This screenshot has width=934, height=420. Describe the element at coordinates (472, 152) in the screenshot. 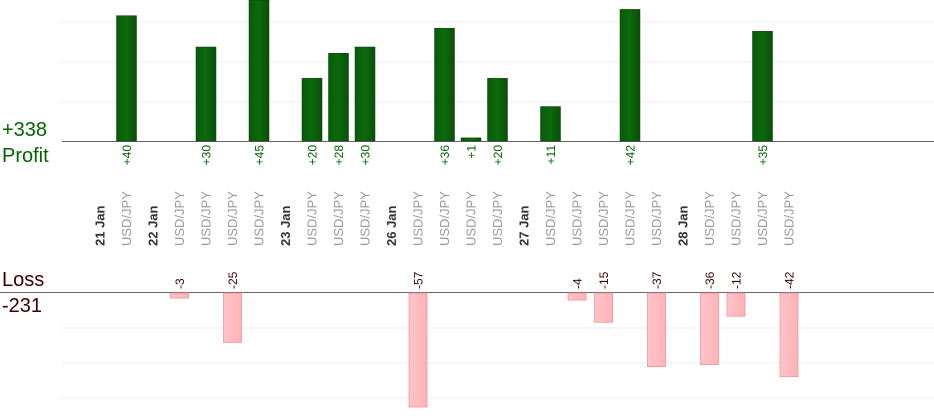

I see `profit-value-label: +1` at that location.